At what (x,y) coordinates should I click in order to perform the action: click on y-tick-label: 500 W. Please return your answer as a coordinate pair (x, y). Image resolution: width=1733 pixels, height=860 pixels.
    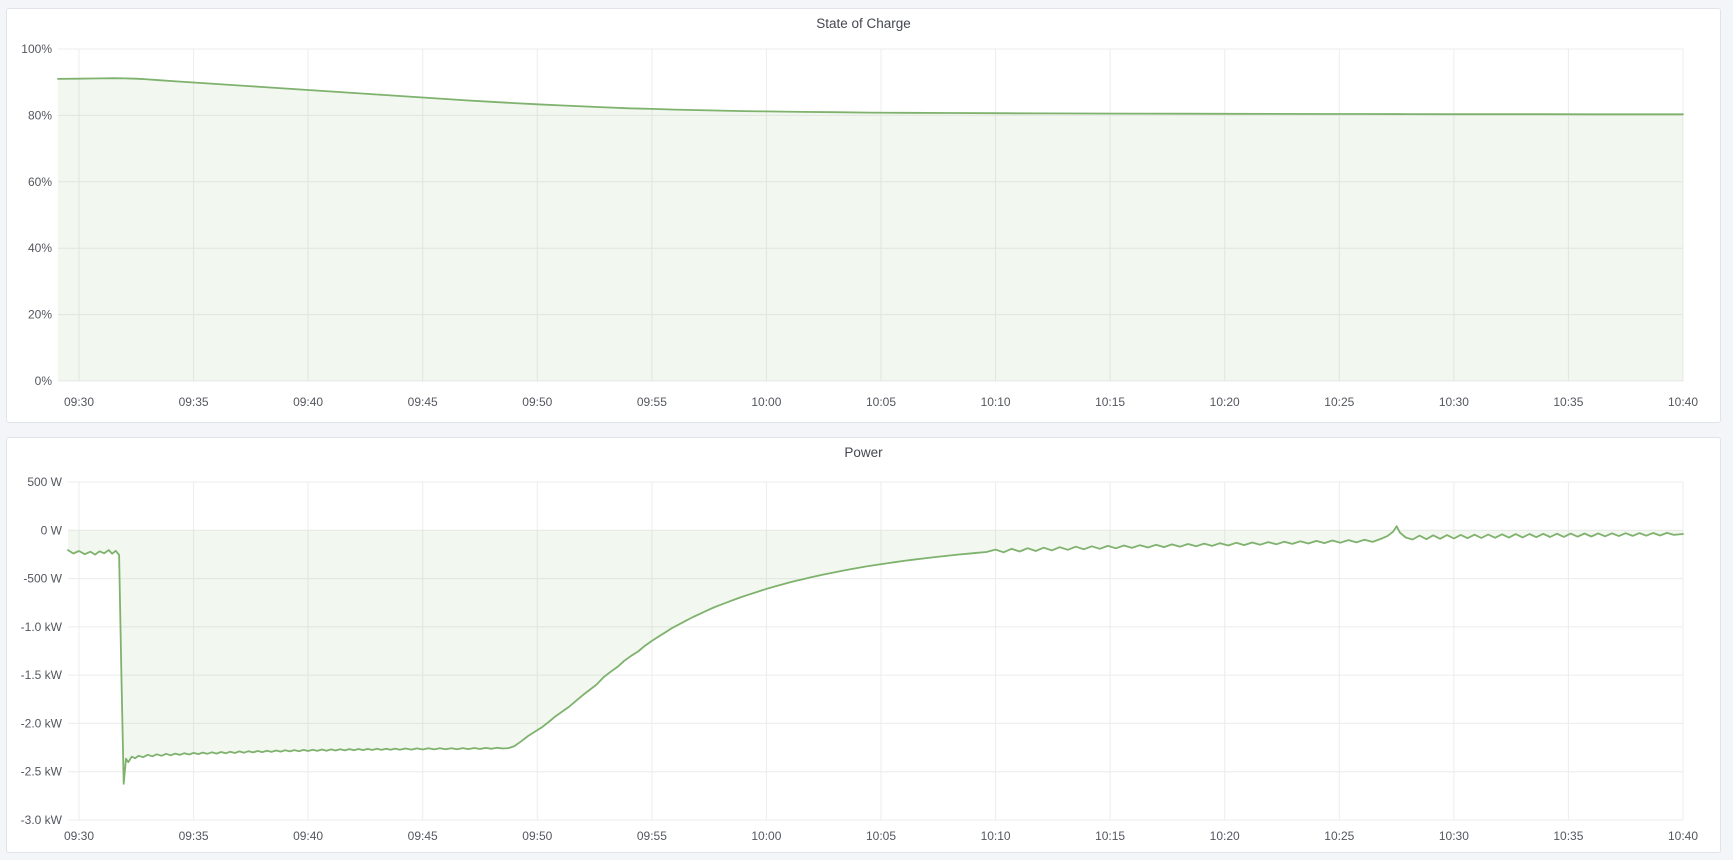
    Looking at the image, I should click on (44, 482).